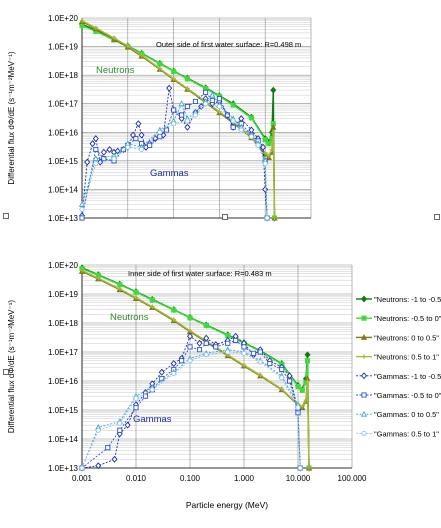 This screenshot has height=528, width=441. What do you see at coordinates (63, 468) in the screenshot?
I see `y-tick-label: 1.0E+13` at bounding box center [63, 468].